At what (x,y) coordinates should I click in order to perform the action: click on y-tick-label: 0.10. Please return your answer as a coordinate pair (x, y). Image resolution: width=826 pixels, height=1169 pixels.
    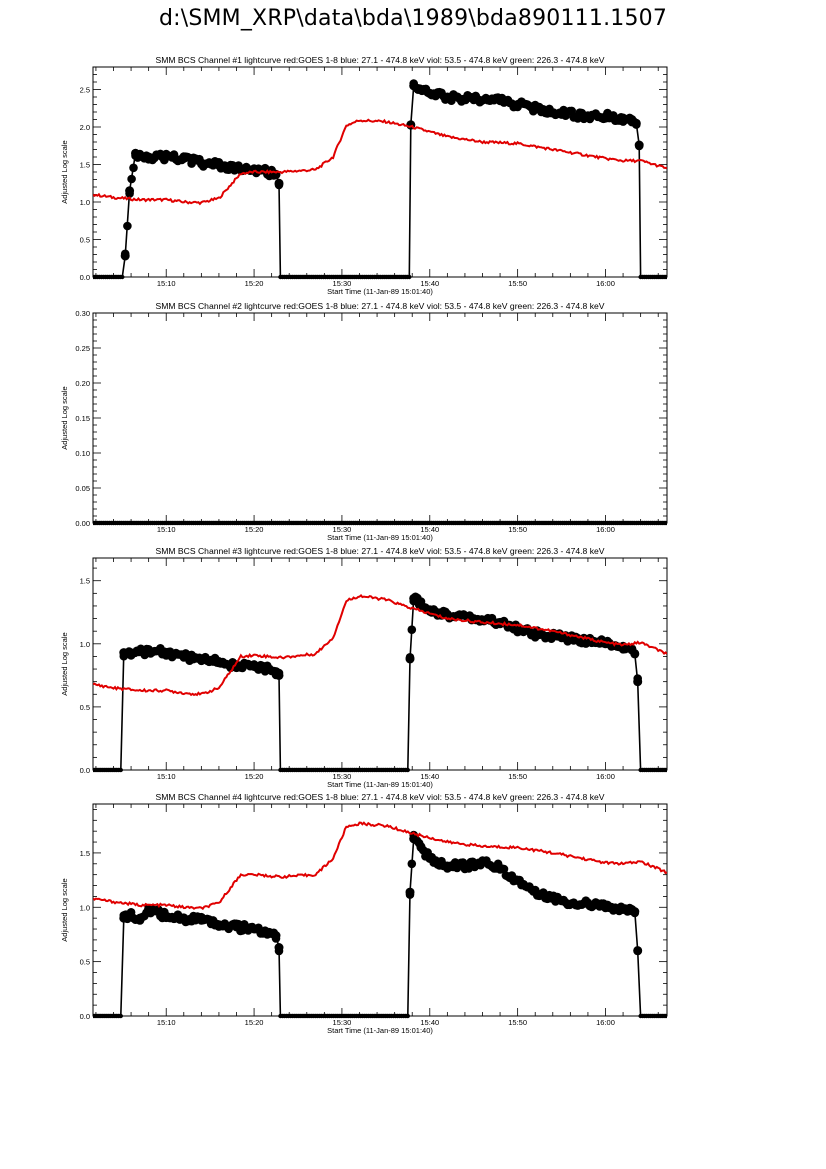
    Looking at the image, I should click on (82, 453).